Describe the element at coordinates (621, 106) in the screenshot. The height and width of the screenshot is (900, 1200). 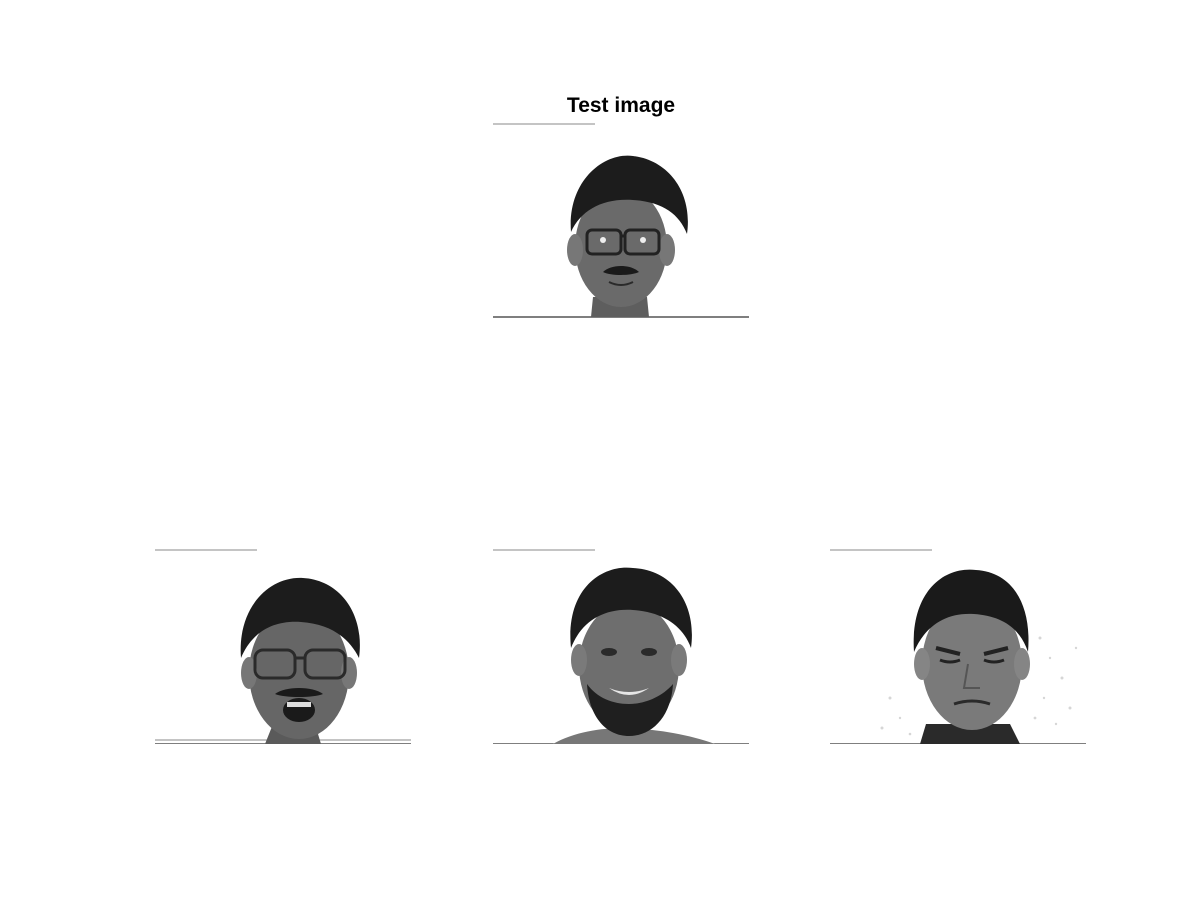
I see `figure-title: Test image` at that location.